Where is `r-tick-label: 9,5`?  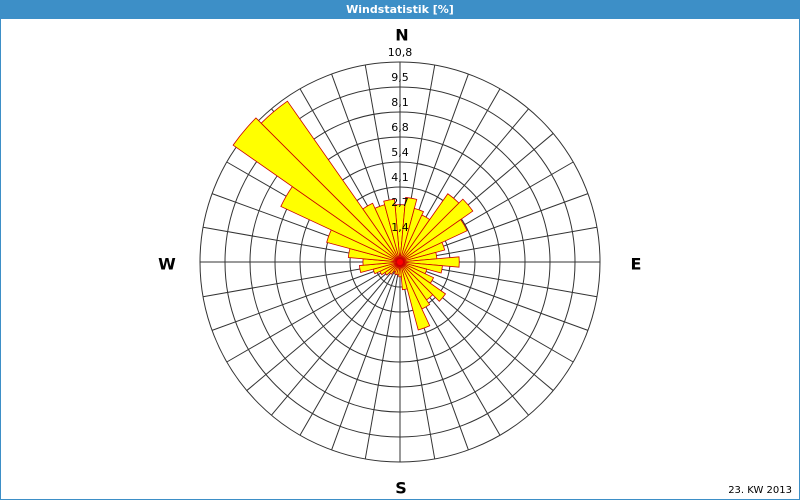
r-tick-label: 9,5 is located at coordinates (400, 77).